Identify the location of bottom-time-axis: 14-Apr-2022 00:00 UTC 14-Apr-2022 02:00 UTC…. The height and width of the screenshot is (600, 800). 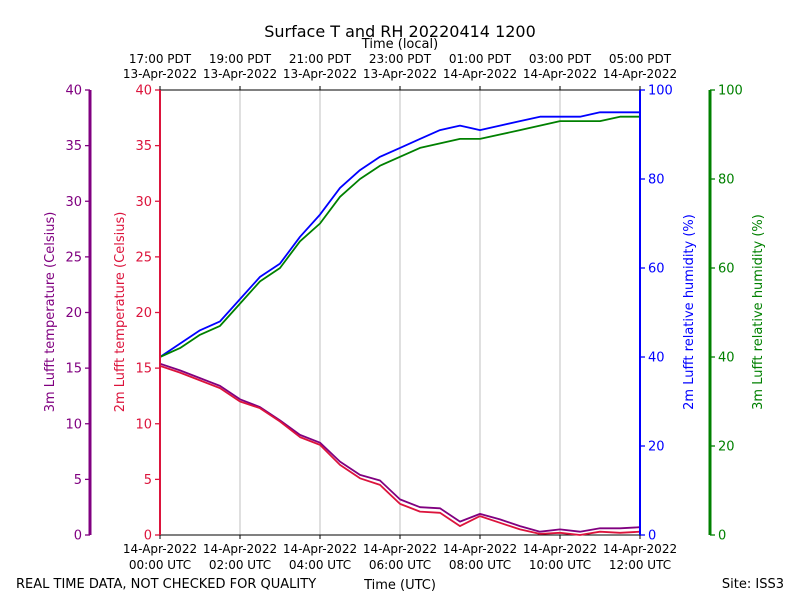
(400, 553).